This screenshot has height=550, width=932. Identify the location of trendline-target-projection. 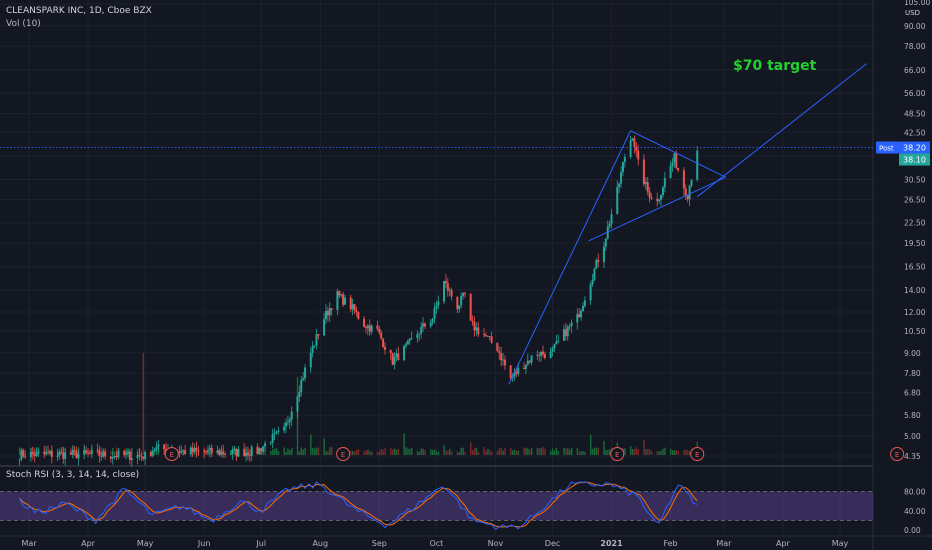
(781, 130).